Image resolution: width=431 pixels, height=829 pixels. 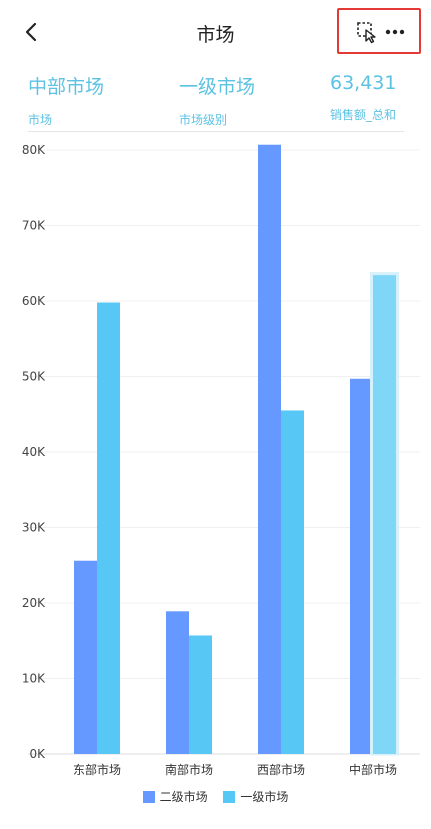 I want to click on y-tick-label: 40K, so click(x=34, y=452).